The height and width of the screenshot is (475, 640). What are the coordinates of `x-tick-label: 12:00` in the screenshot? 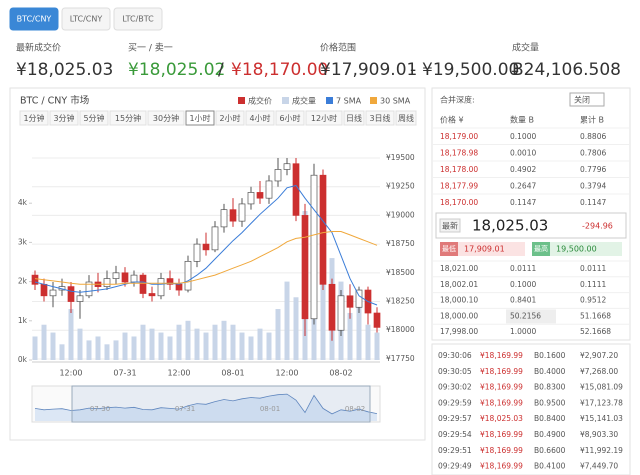 It's located at (178, 373).